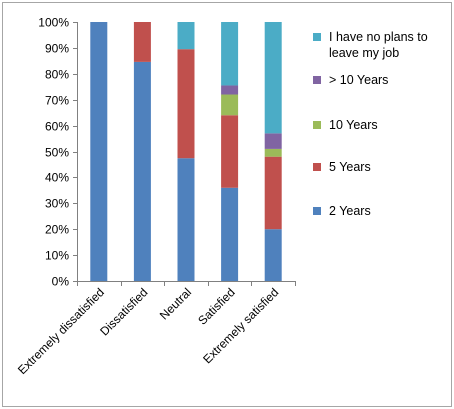  I want to click on y-tick-label: 90%, so click(57, 49).